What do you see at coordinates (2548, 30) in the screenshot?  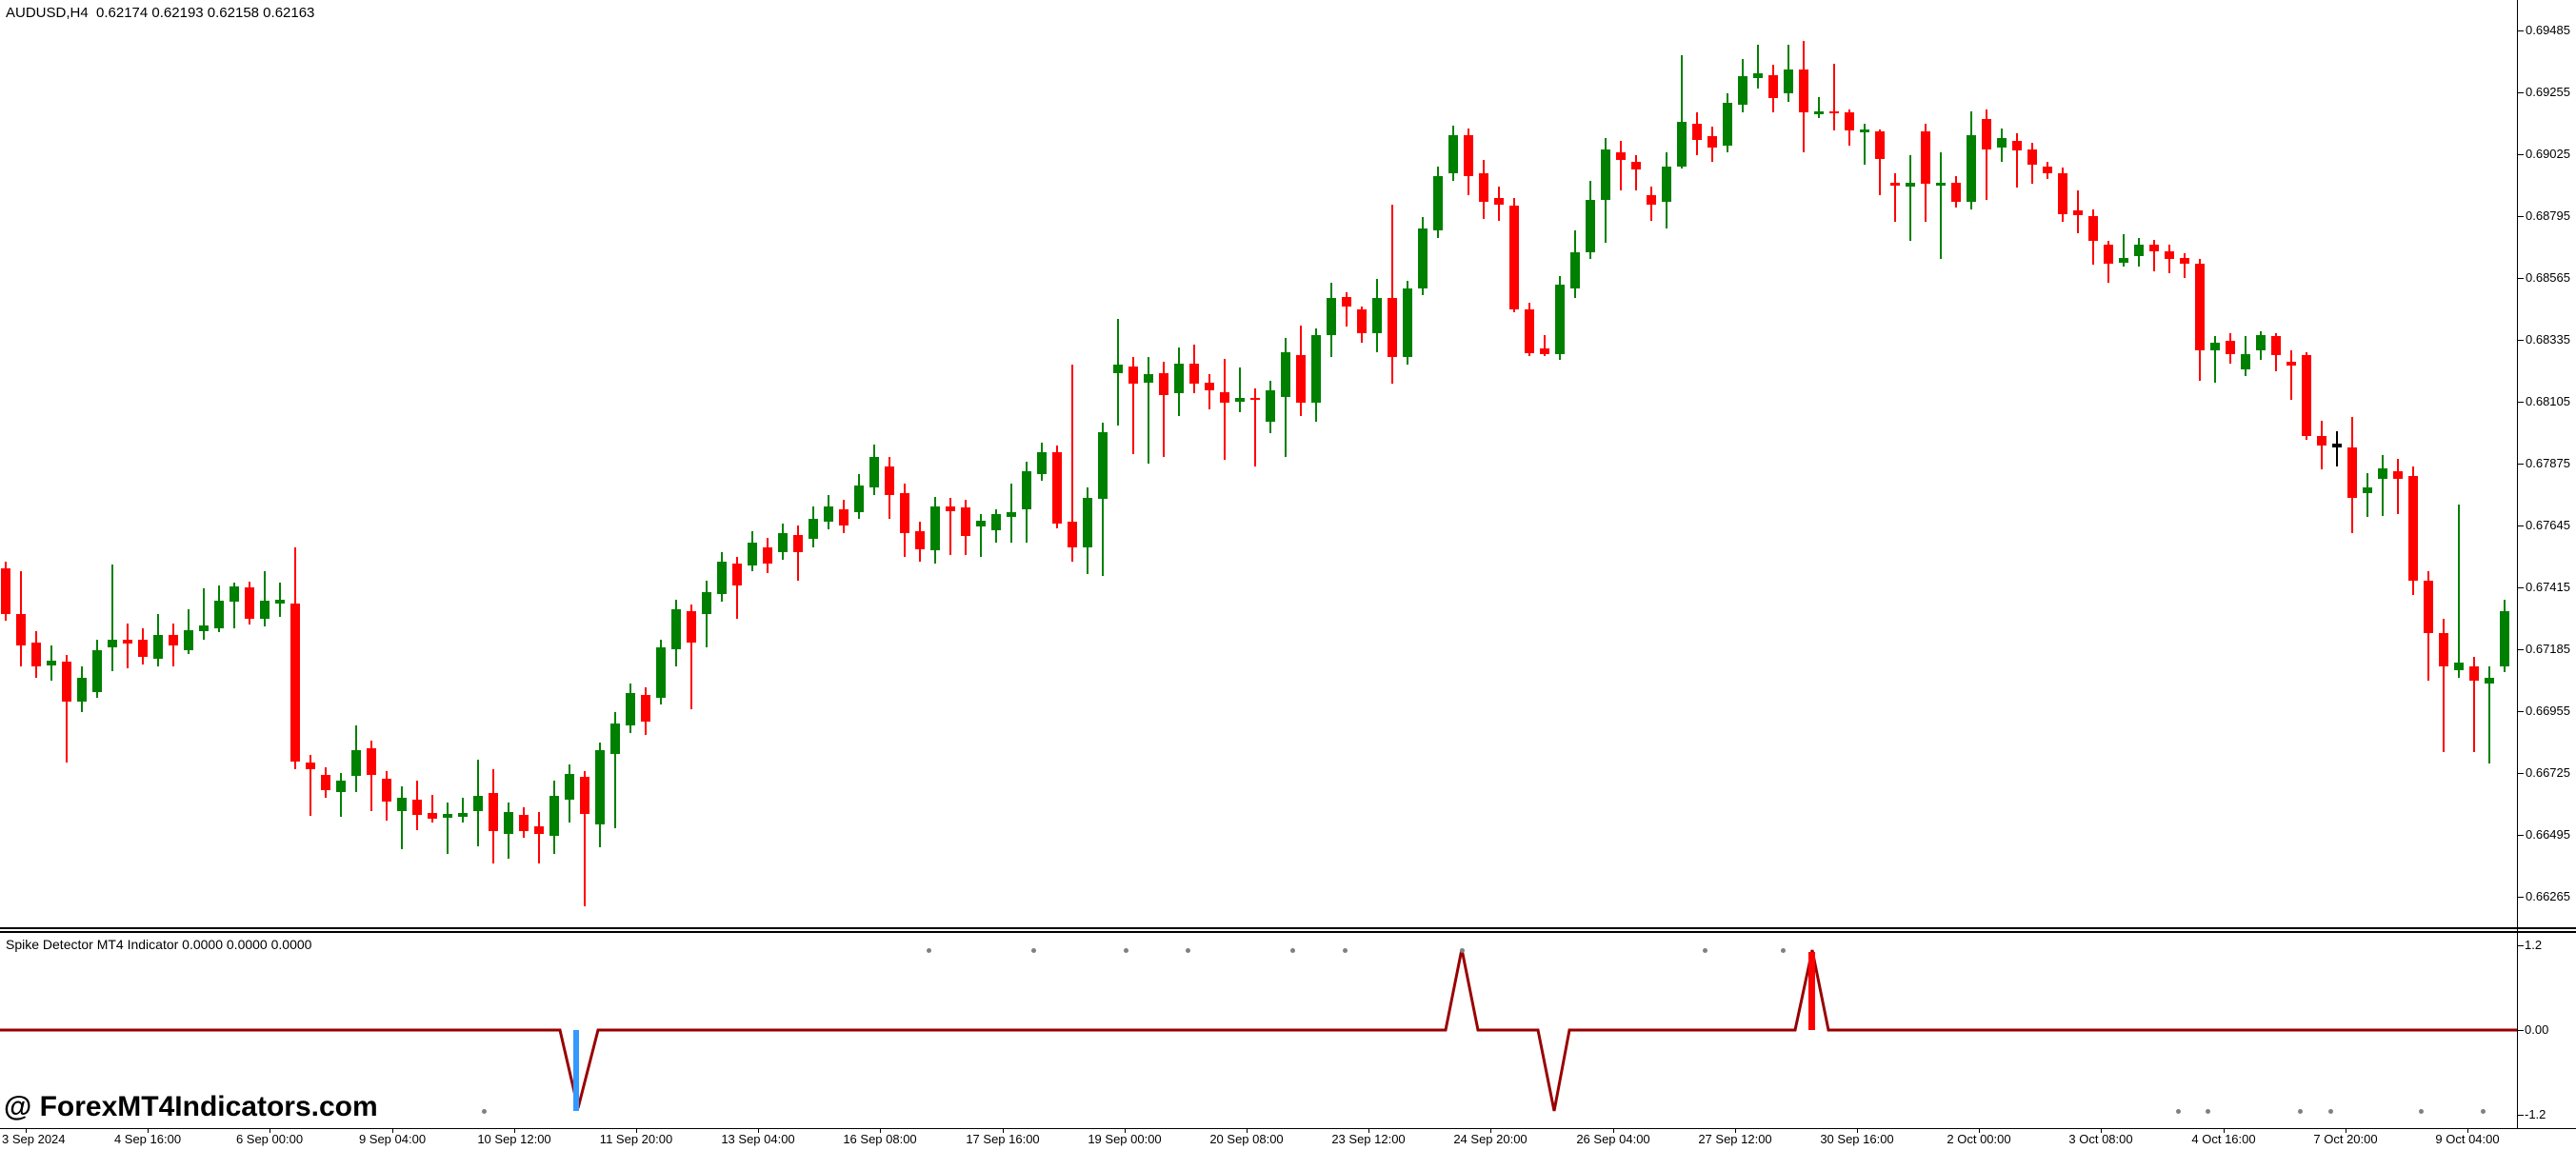 I see `price-axis-label: 0.69485` at bounding box center [2548, 30].